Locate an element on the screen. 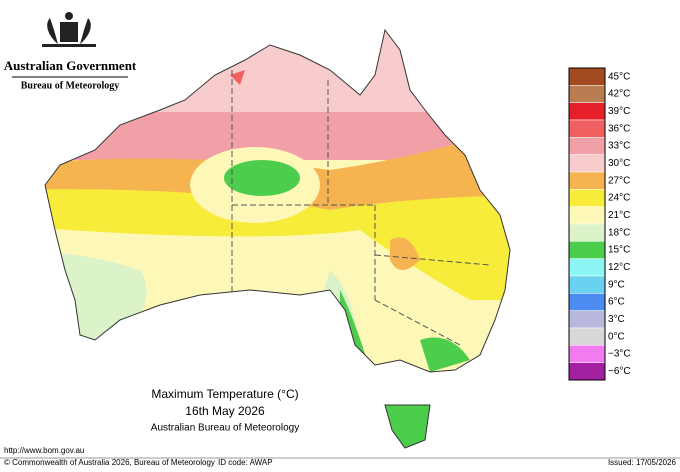  footer-url: http://www.bom.gov.au is located at coordinates (44, 450).